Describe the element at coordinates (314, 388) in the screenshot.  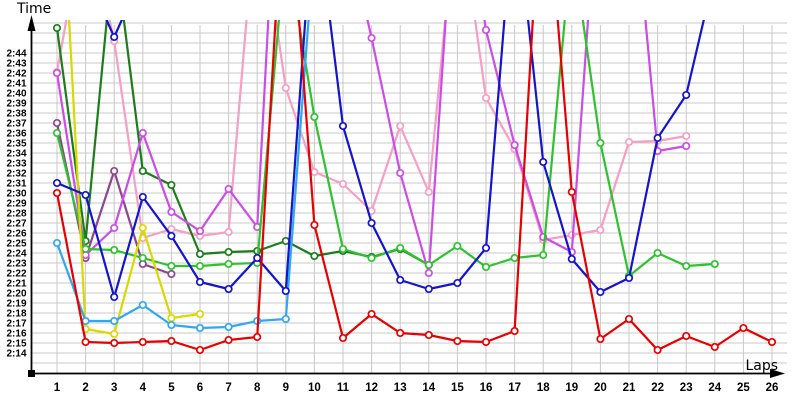
I see `x-tick-label: 10` at that location.